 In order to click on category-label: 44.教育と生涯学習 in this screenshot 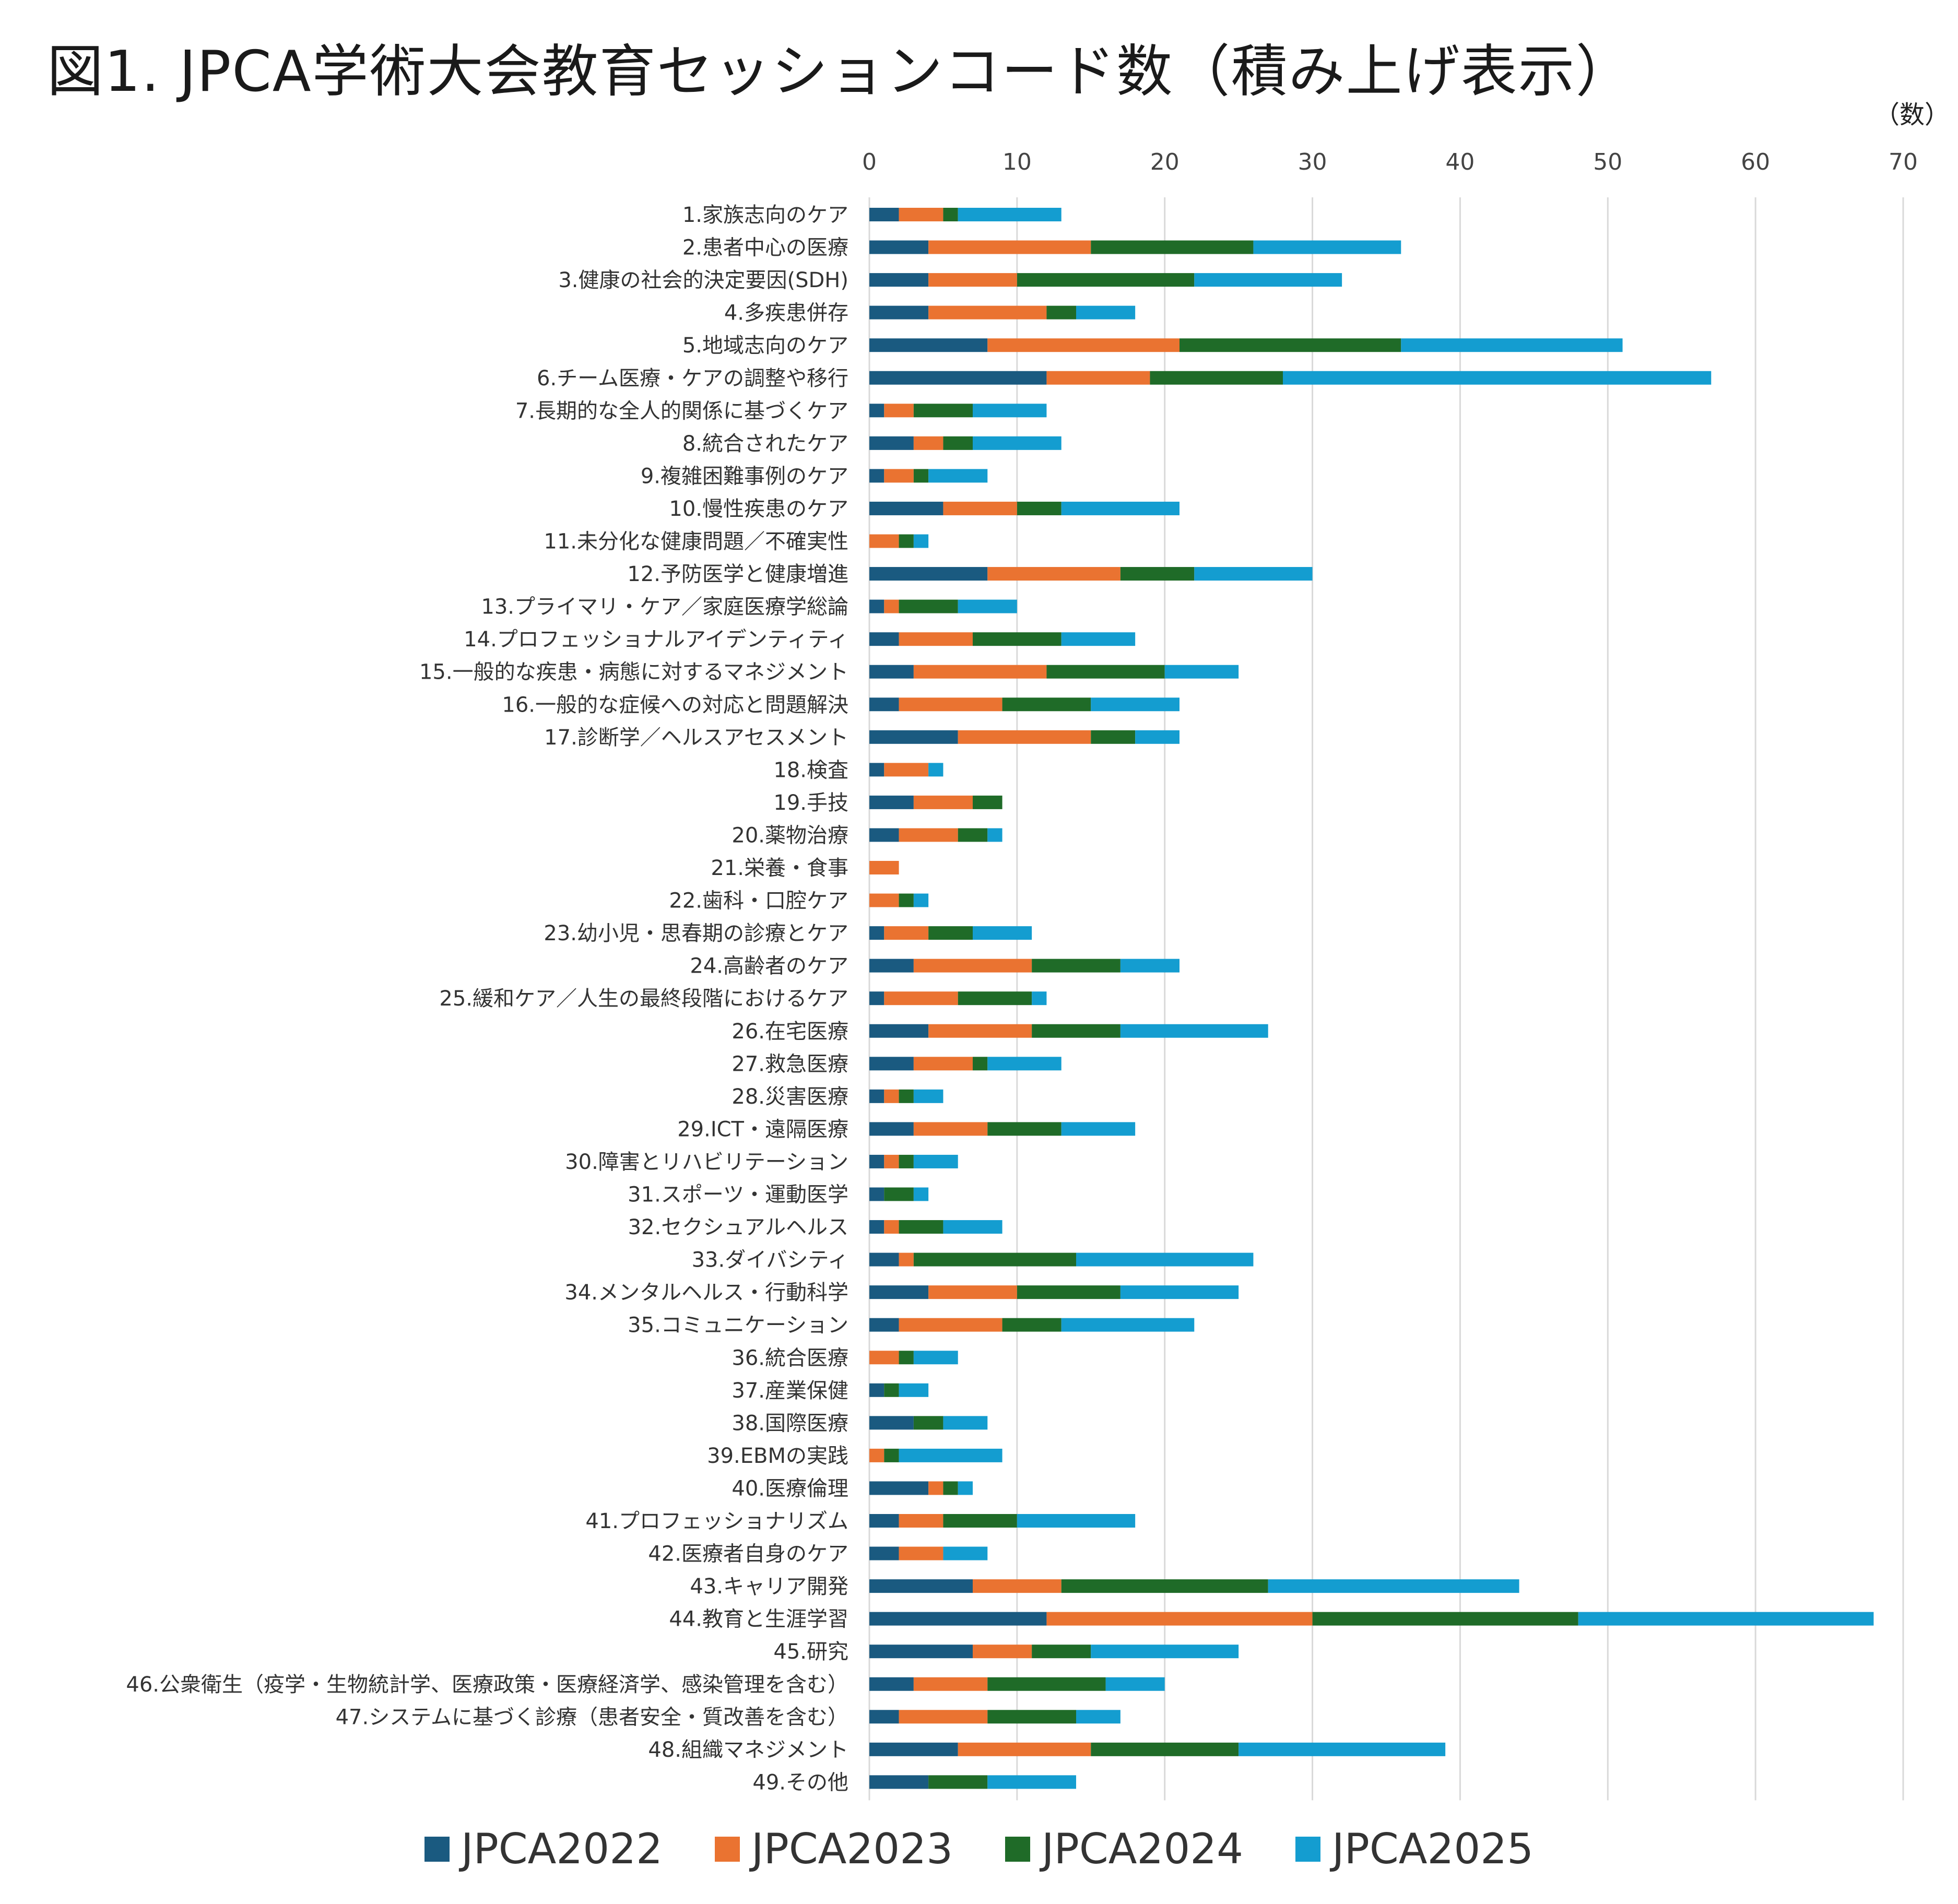, I will do `click(758, 1619)`.